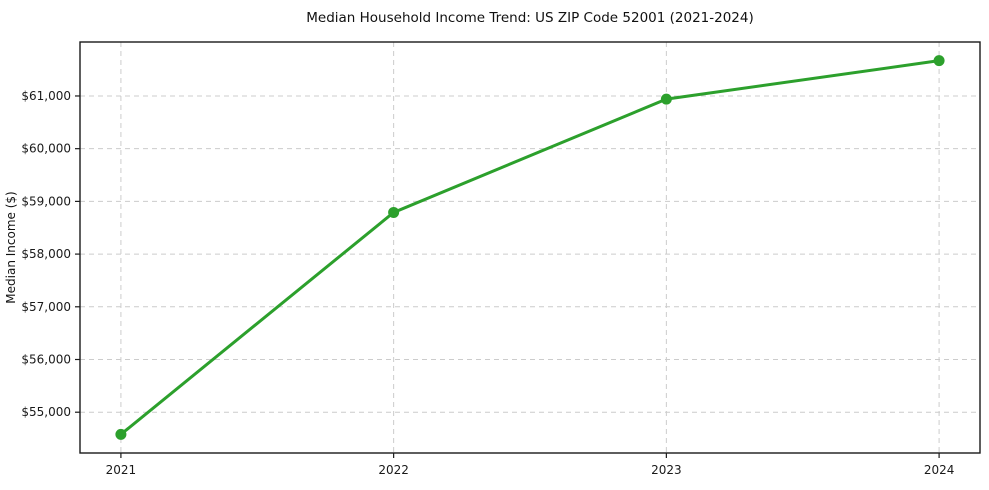 Image resolution: width=989 pixels, height=490 pixels. What do you see at coordinates (939, 470) in the screenshot?
I see `x-tick-label: 2024` at bounding box center [939, 470].